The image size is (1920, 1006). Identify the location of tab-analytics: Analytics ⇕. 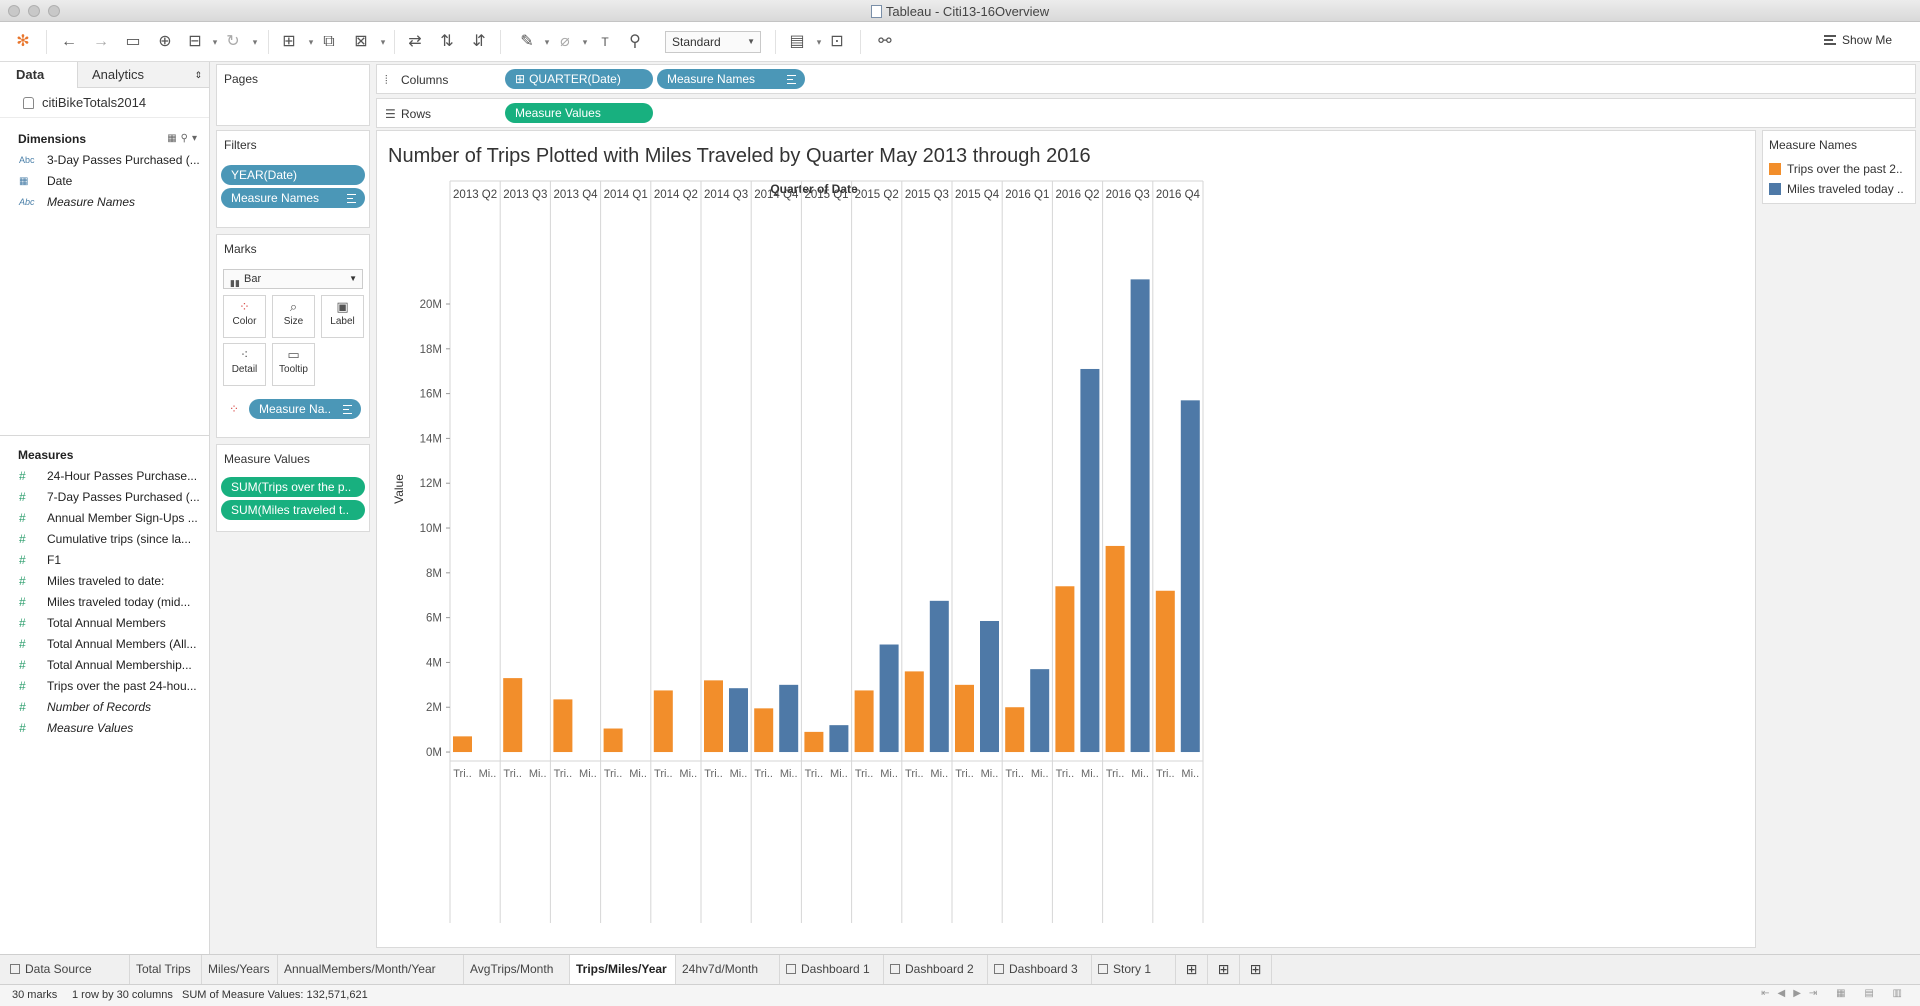
(144, 75).